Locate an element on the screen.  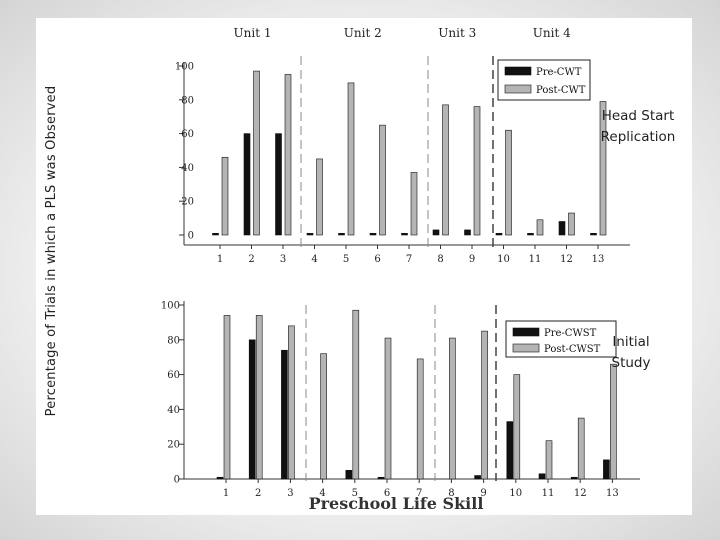
top-unit-heading: Unit 3 is located at coordinates (457, 33).